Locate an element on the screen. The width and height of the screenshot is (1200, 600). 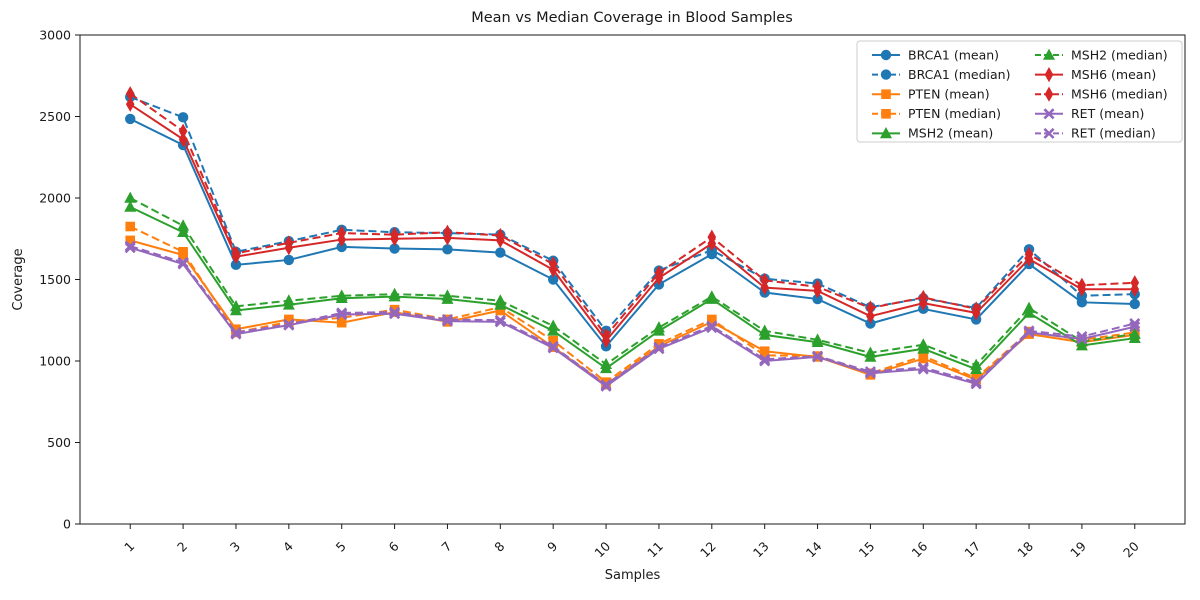
chart-title: Mean vs Median Coverage in Blood Samples is located at coordinates (632, 18).